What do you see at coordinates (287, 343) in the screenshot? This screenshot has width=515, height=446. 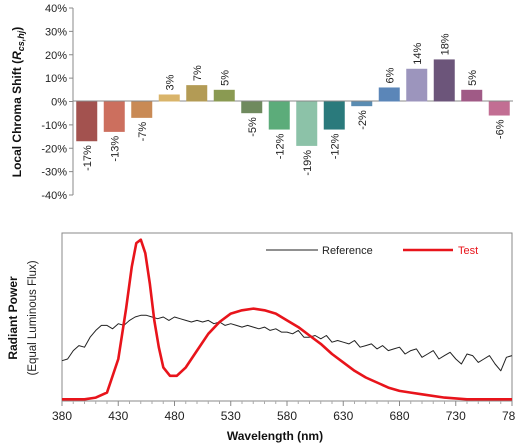 I see `reference-series-line` at bounding box center [287, 343].